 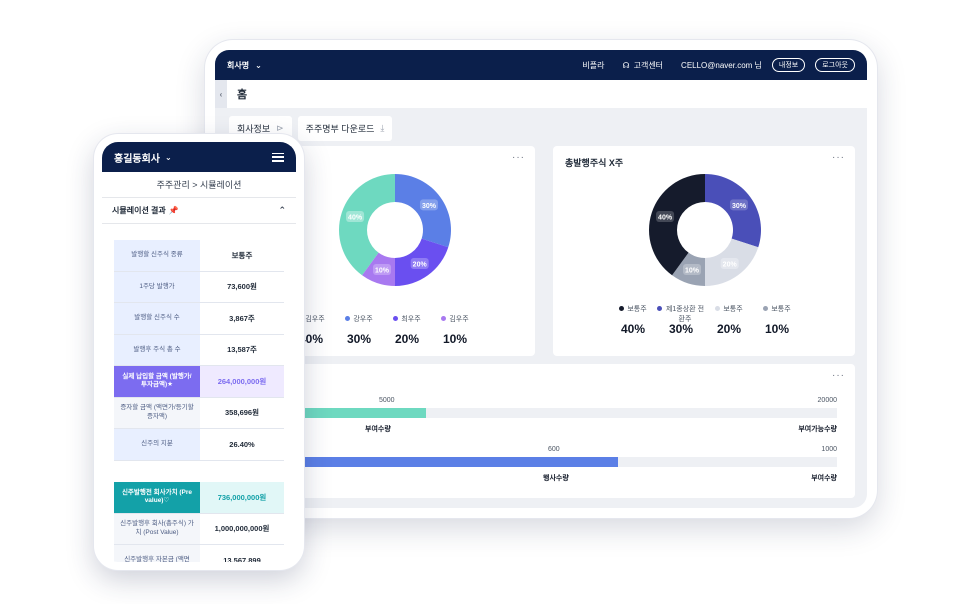 I want to click on legend-value: 40%, so click(x=633, y=329).